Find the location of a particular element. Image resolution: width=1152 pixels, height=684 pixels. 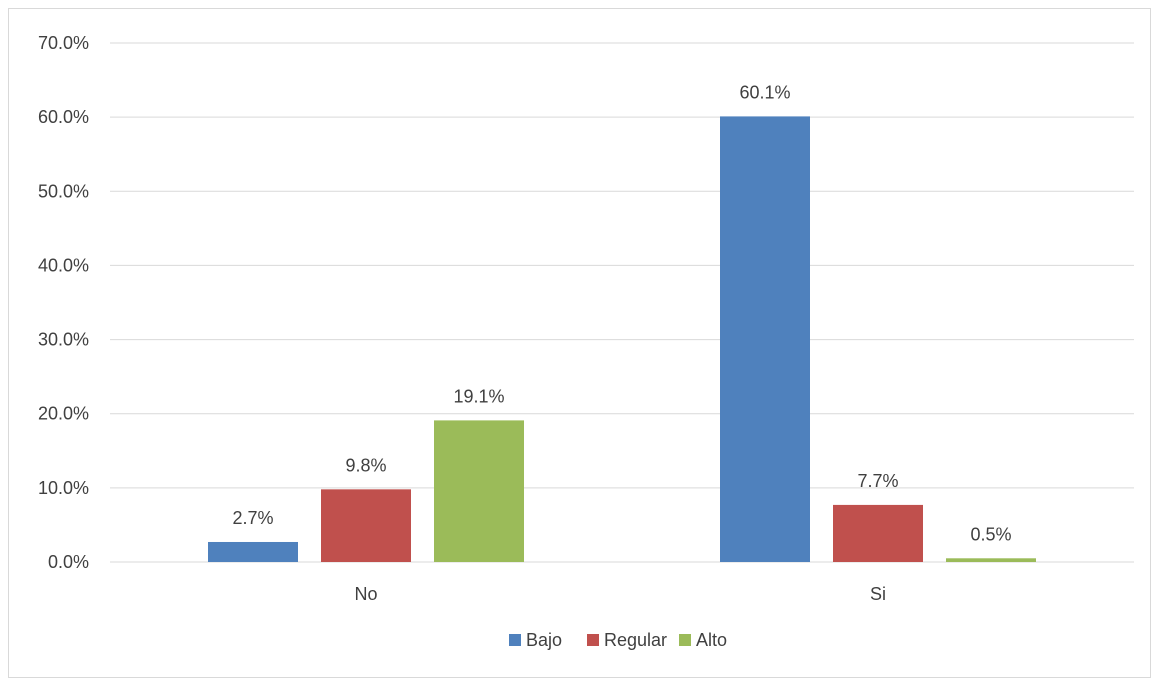

data-label: 0.5% is located at coordinates (990, 534).